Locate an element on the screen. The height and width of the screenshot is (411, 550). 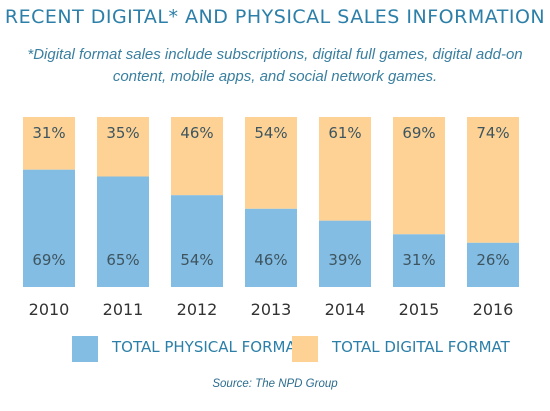
x-tick-label-2014: 2014 is located at coordinates (345, 309).